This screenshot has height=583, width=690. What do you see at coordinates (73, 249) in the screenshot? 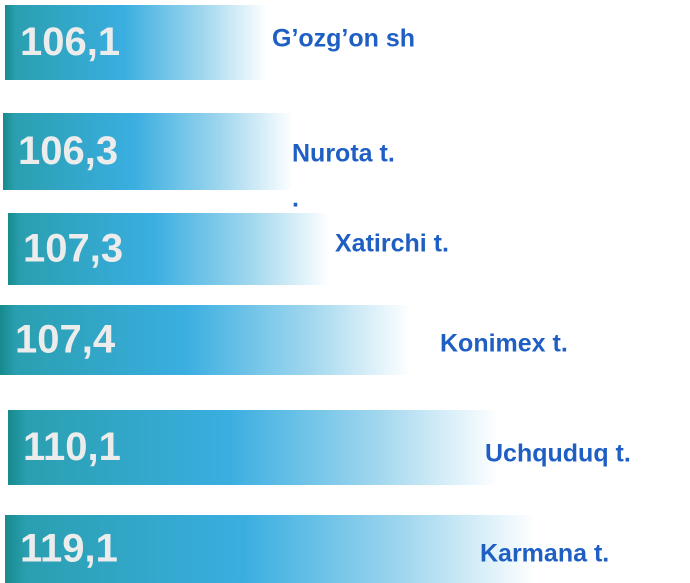
I see `value-label: 107,3` at bounding box center [73, 249].